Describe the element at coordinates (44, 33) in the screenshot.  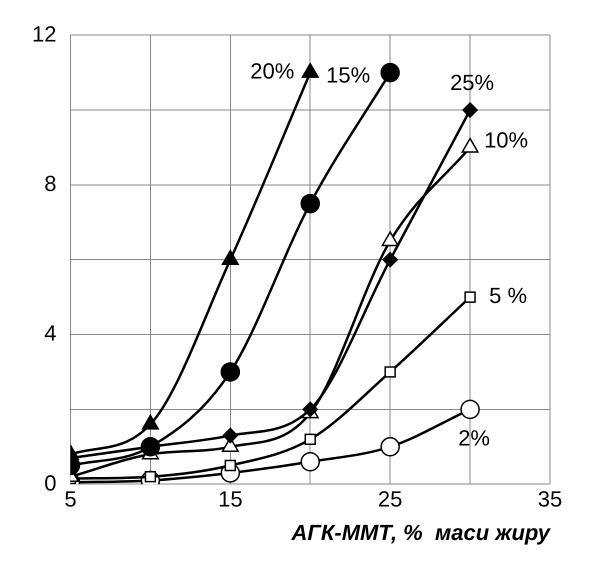
I see `y-tick-label: 12` at that location.